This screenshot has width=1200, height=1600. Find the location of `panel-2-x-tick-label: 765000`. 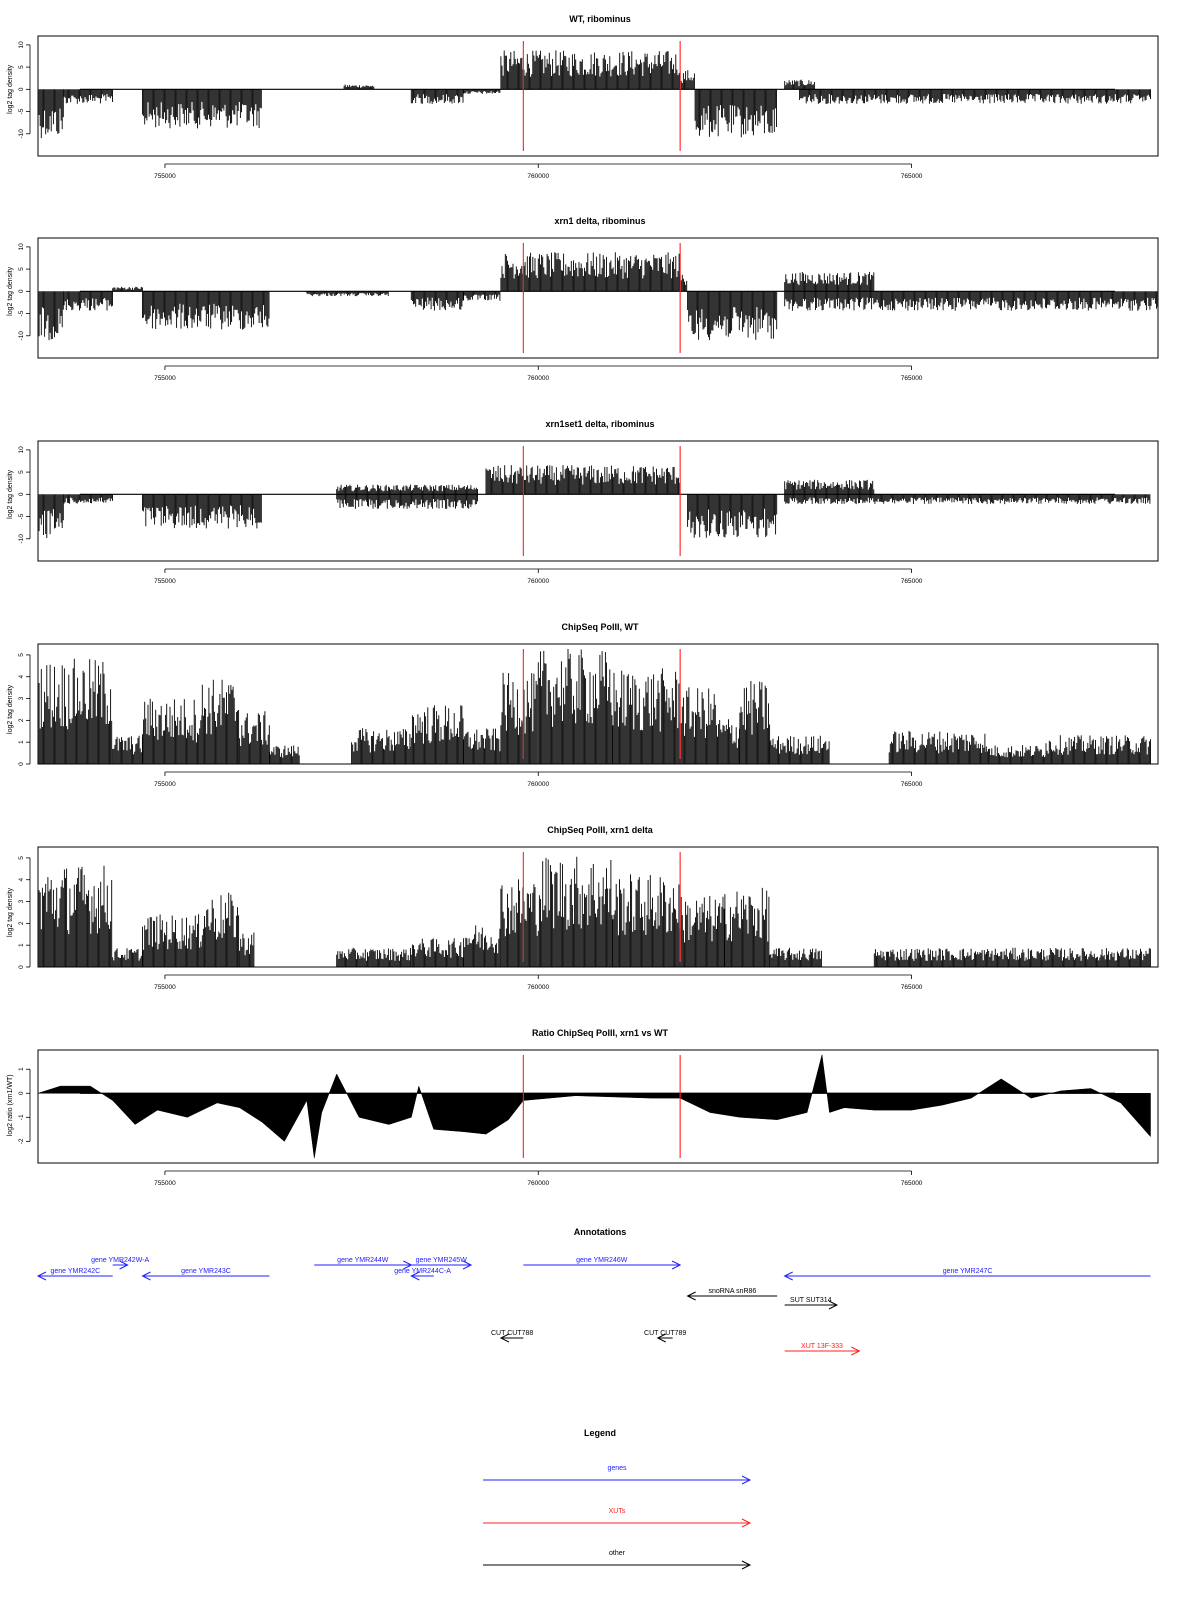

panel-2-x-tick-label: 765000 is located at coordinates (912, 581).